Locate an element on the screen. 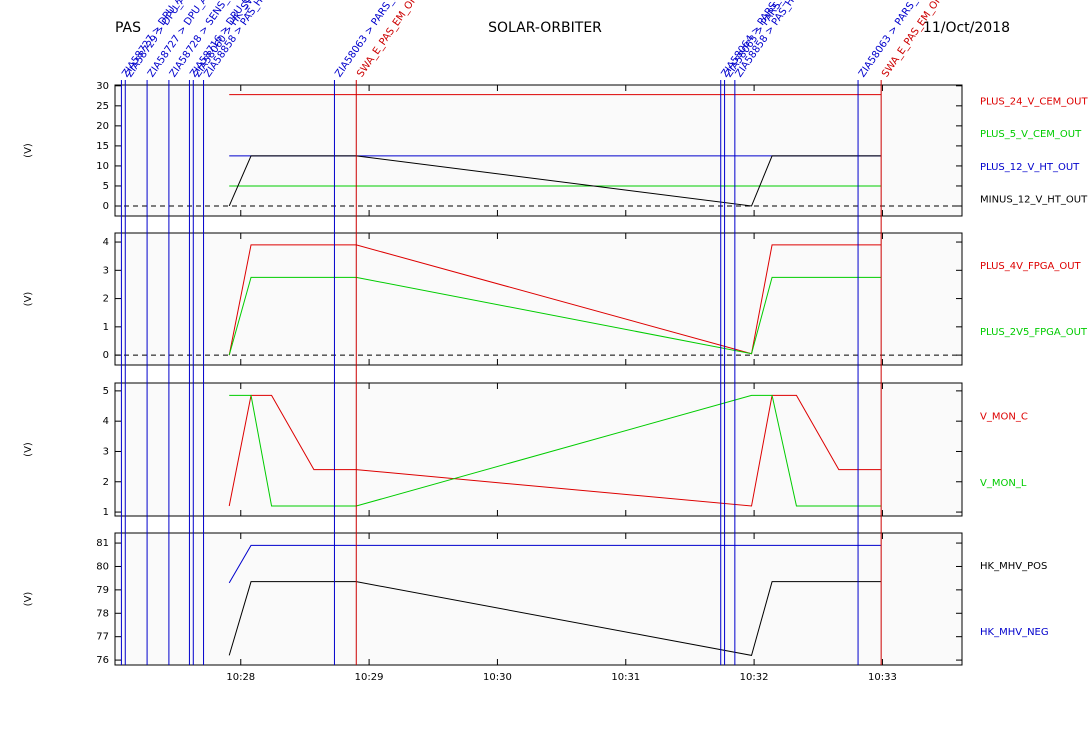  legend-label: HK_MHV_NEG is located at coordinates (1014, 632).